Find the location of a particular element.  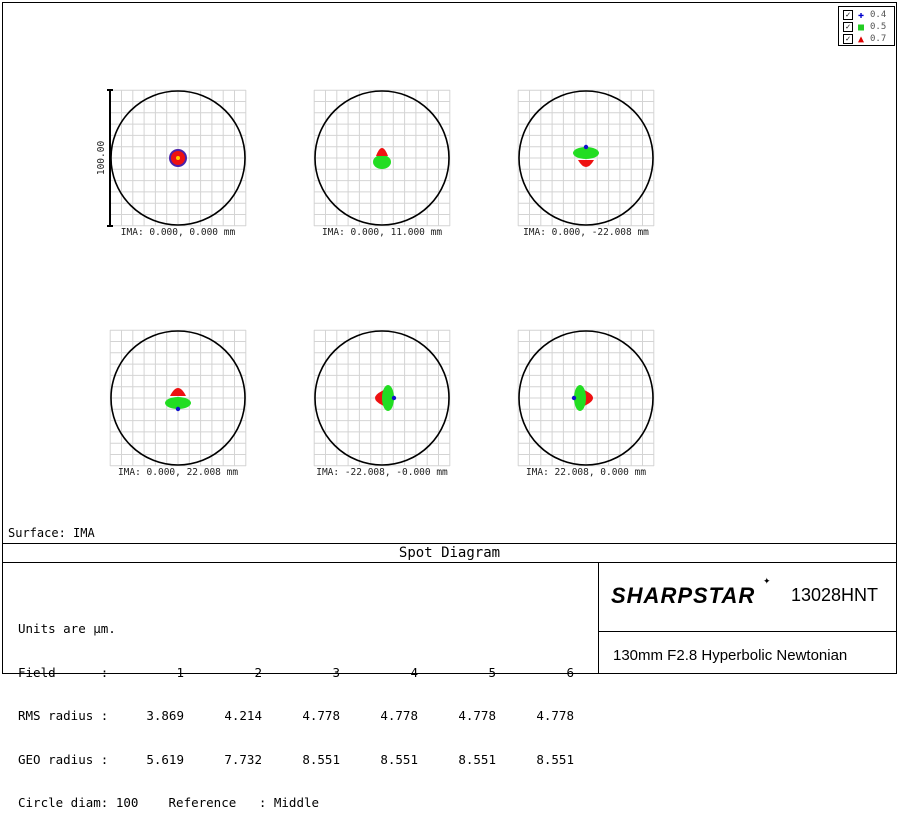

spot-panel: IMA: -22.008, -0.000 mm is located at coordinates (382, 403).